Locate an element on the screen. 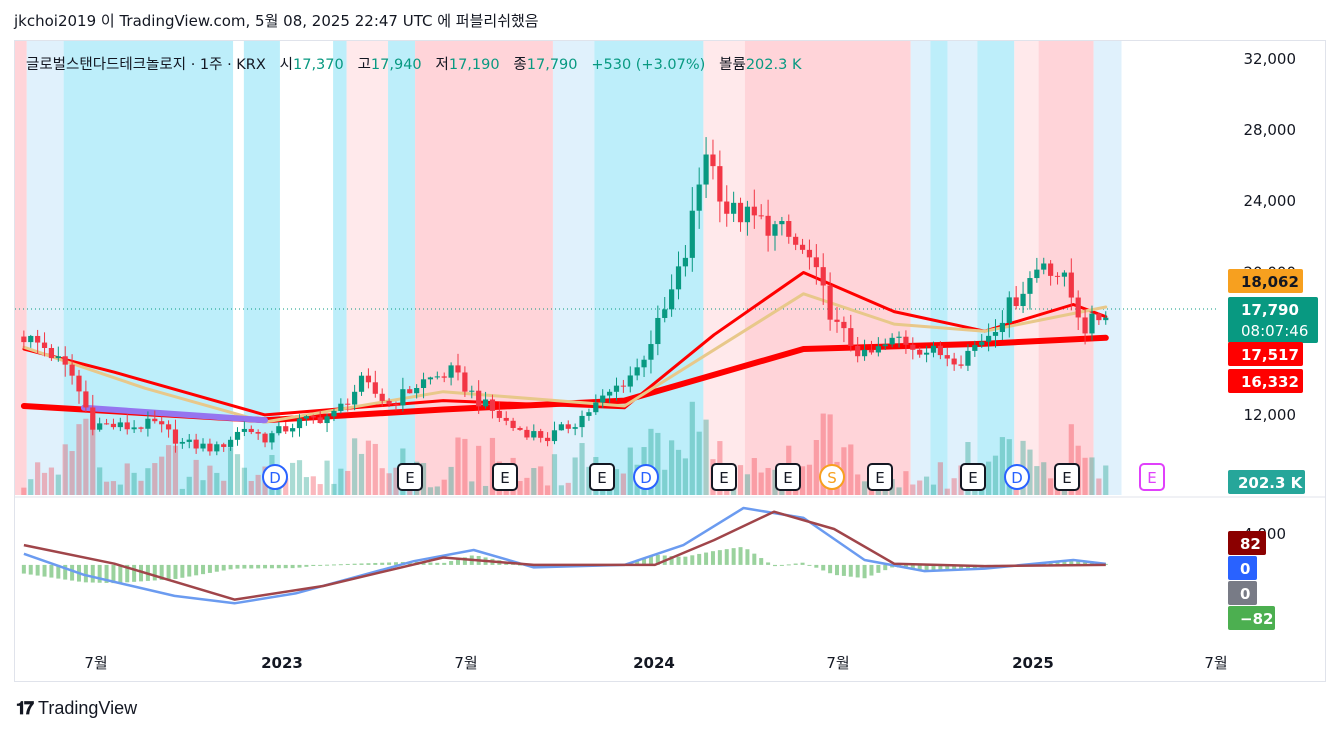 The image size is (1341, 735). tradingview-logo: 𝟏𝟕 TradingView is located at coordinates (76, 708).